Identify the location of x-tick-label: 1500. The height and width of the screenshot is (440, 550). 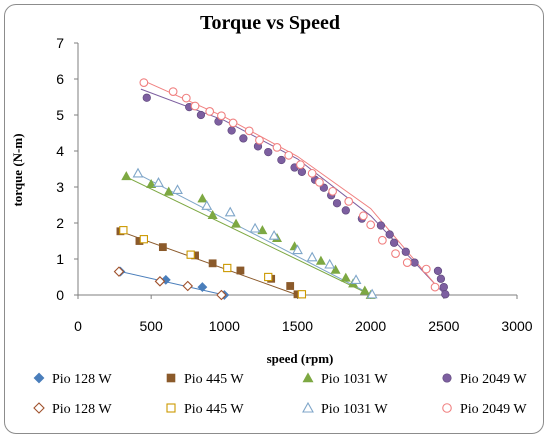
(297, 326).